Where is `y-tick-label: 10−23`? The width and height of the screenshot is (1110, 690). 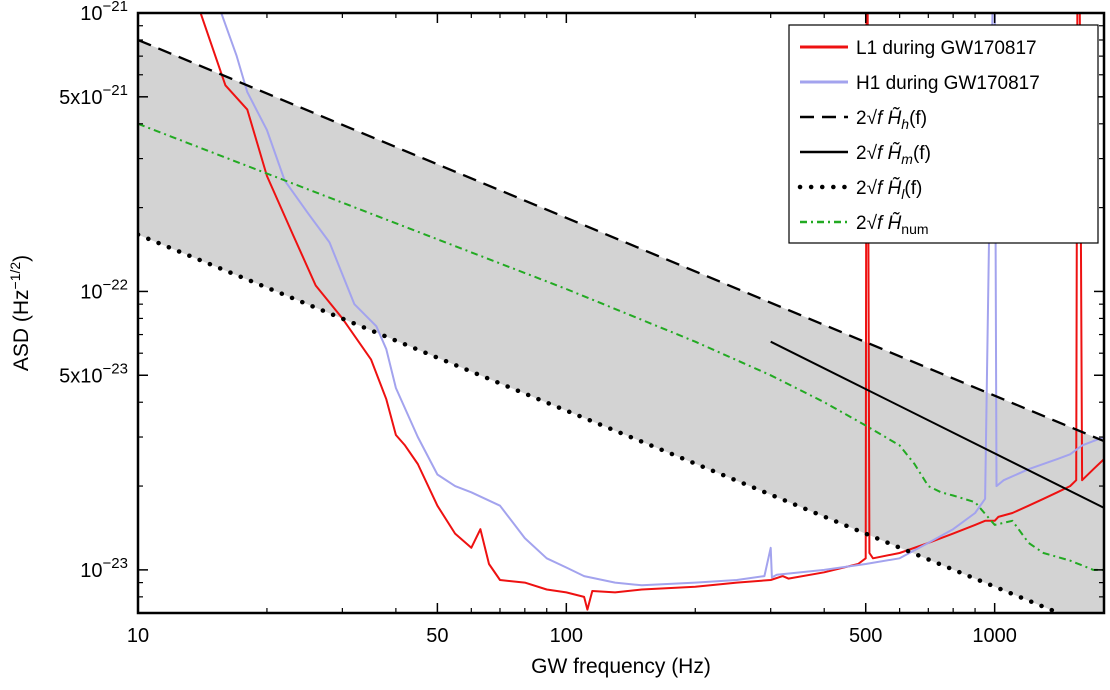 y-tick-label: 10−23 is located at coordinates (104, 568).